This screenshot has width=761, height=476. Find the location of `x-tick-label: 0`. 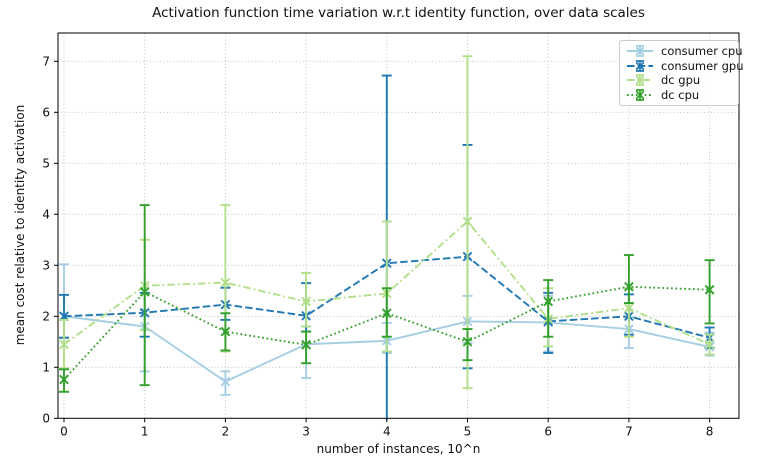

x-tick-label: 0 is located at coordinates (64, 431).